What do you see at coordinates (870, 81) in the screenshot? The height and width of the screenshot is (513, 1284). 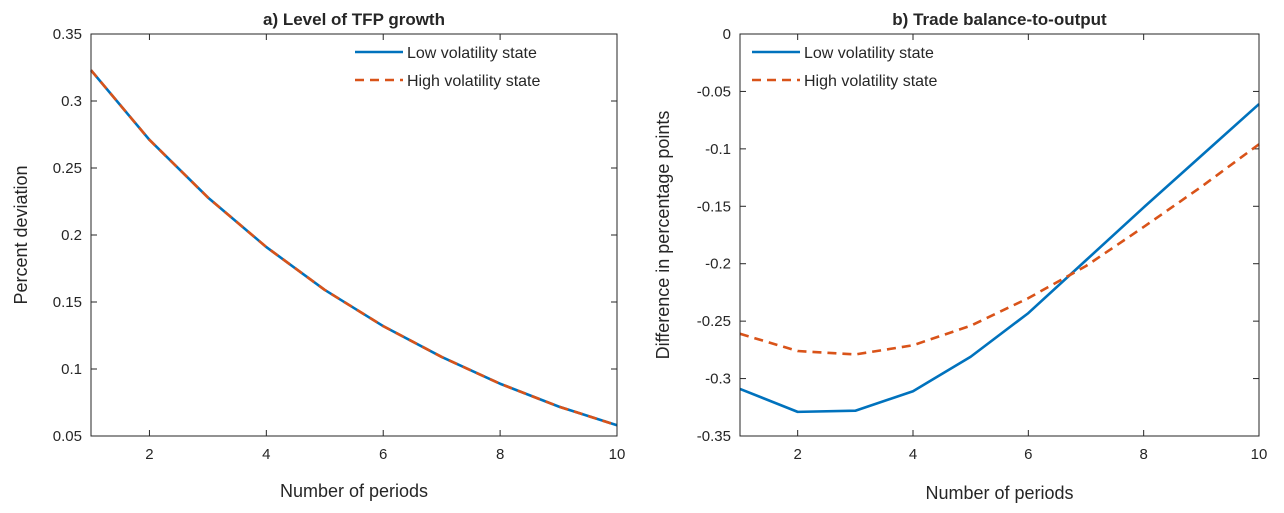 I see `panel-b-legend-label-high: High volatility state` at bounding box center [870, 81].